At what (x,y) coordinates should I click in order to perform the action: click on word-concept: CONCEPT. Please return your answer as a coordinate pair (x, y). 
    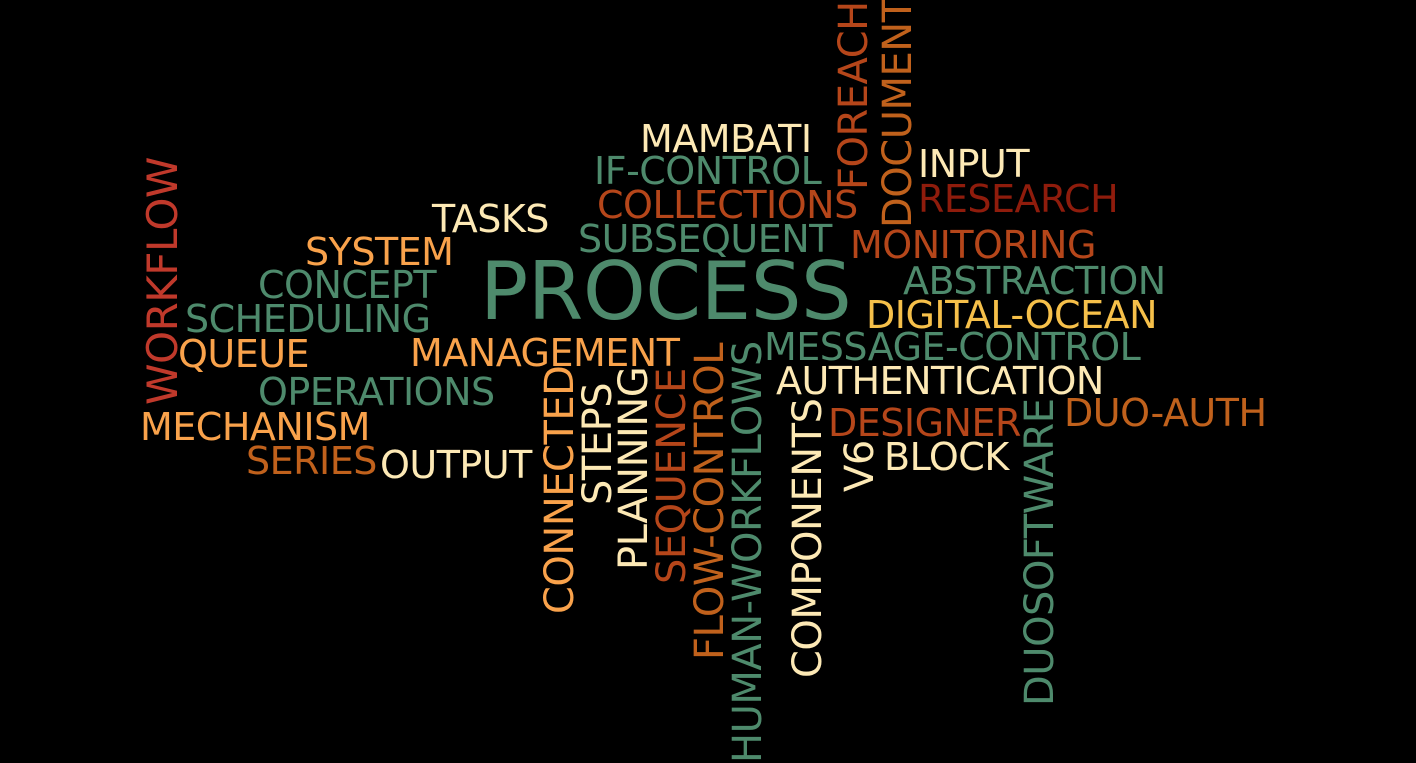
    Looking at the image, I should click on (347, 285).